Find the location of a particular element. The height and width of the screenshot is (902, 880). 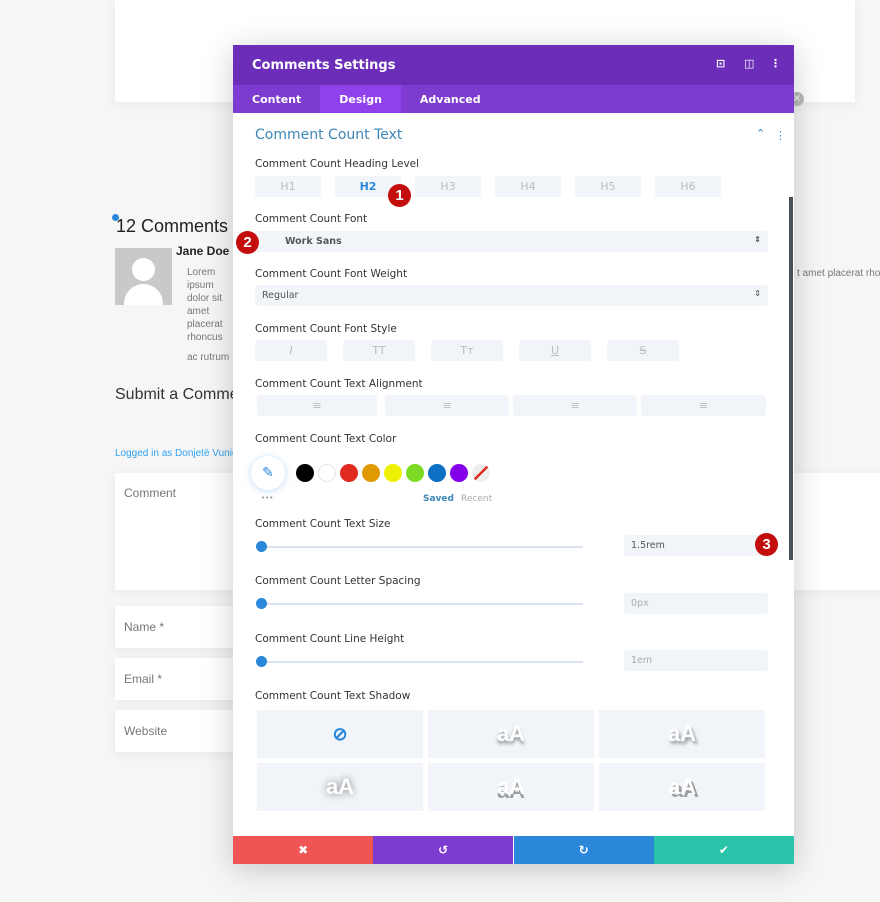

saved-colors-tab: Saved is located at coordinates (438, 499).